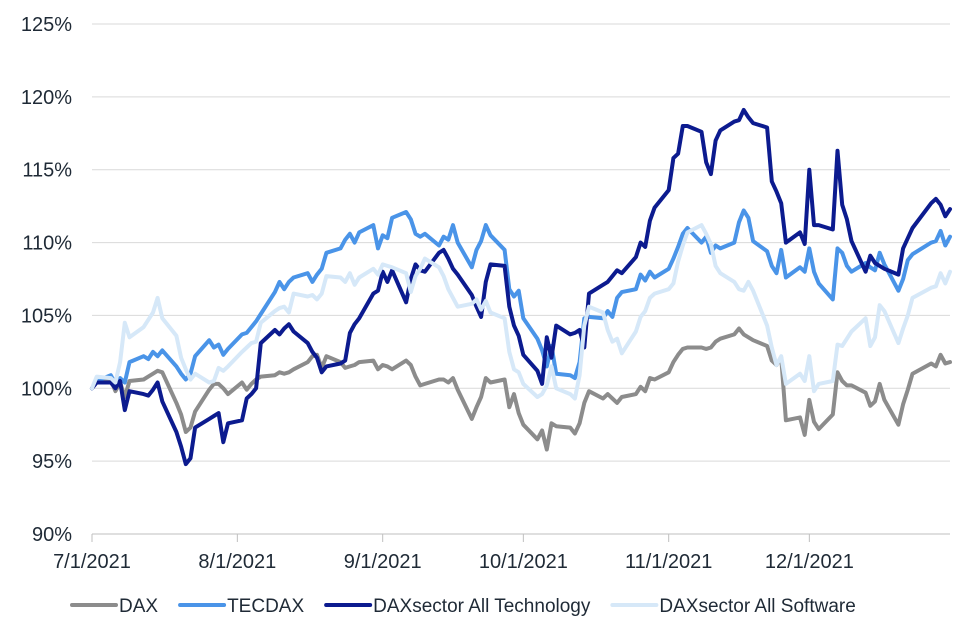 Image resolution: width=974 pixels, height=635 pixels. I want to click on y-tick-label: 90%, so click(52, 535).